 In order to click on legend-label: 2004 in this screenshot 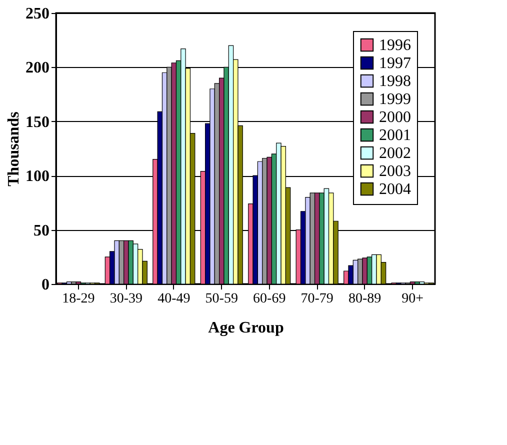, I will do `click(395, 189)`.